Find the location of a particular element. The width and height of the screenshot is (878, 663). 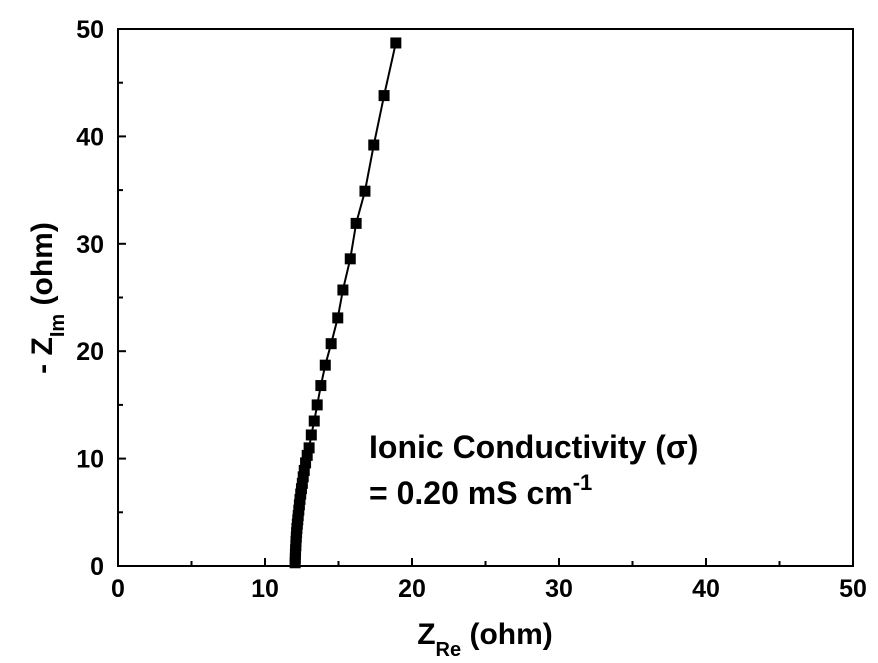

x-tick-label: 10 is located at coordinates (265, 589).